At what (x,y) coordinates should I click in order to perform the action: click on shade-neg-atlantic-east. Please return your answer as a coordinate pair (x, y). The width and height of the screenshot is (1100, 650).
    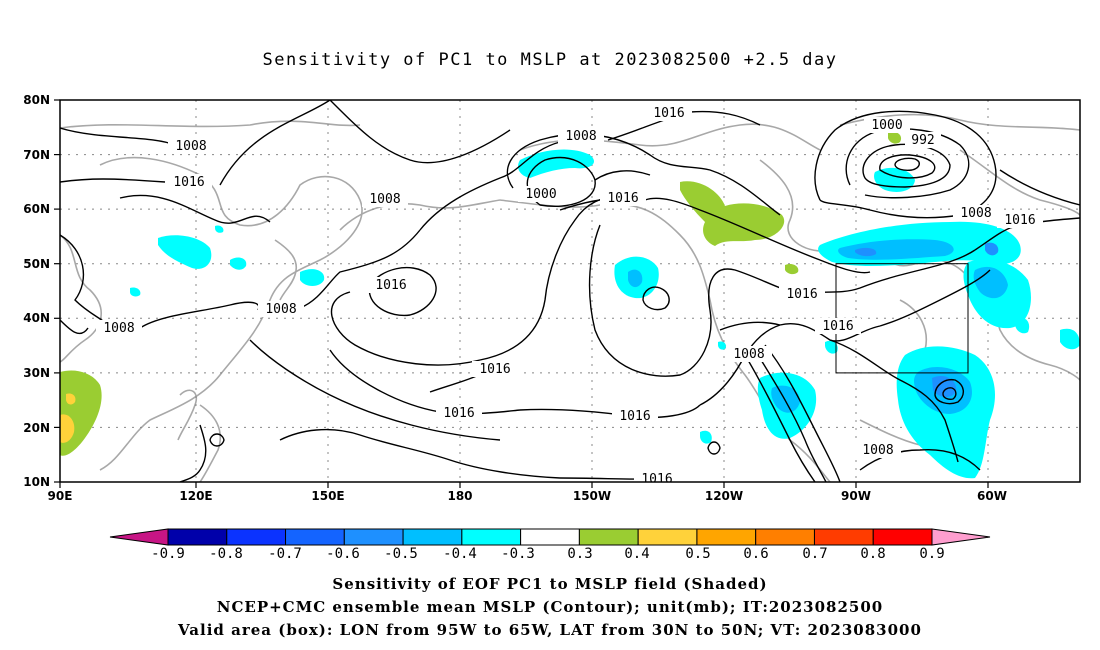
    Looking at the image, I should click on (1070, 339).